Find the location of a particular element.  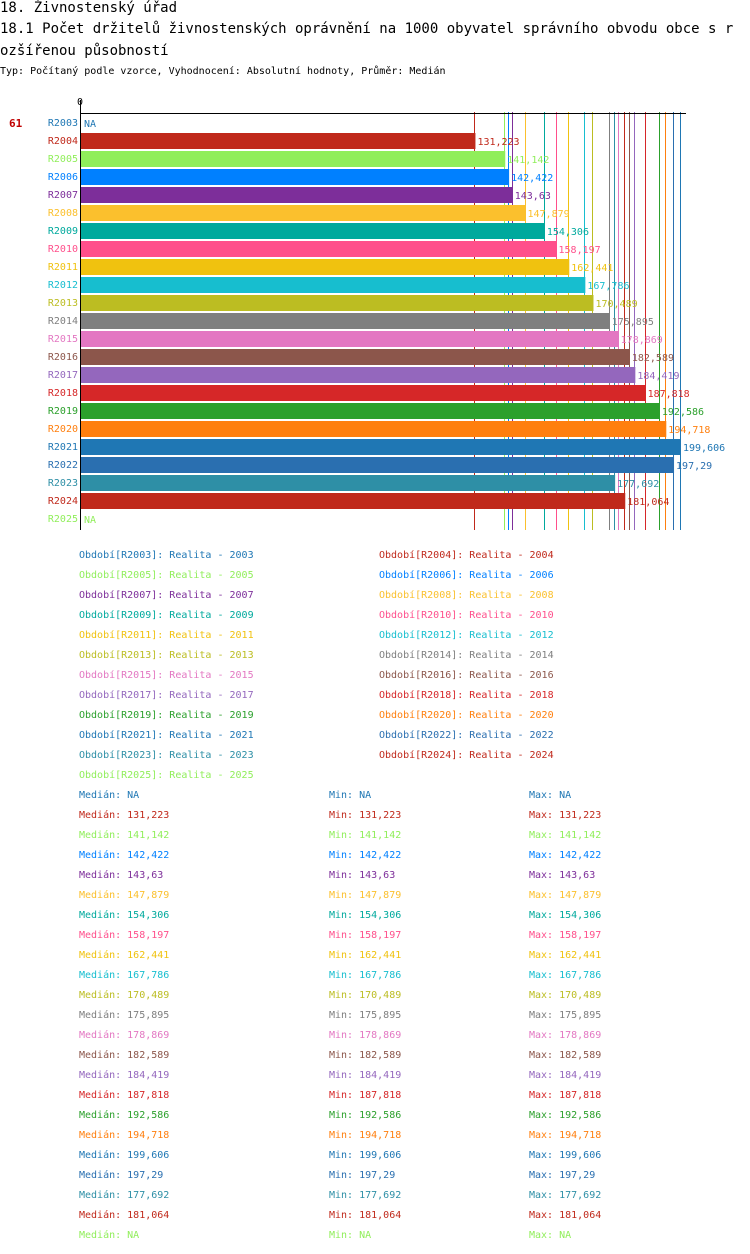

stat-median: Medián: 142,422 is located at coordinates (124, 855).